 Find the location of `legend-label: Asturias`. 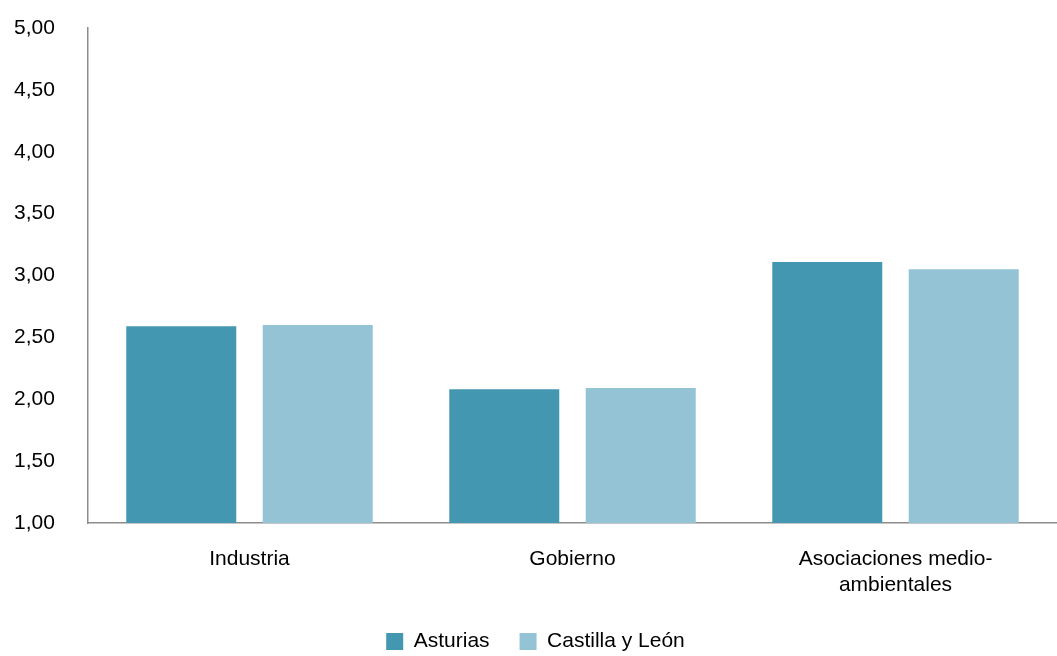

legend-label: Asturias is located at coordinates (451, 640).